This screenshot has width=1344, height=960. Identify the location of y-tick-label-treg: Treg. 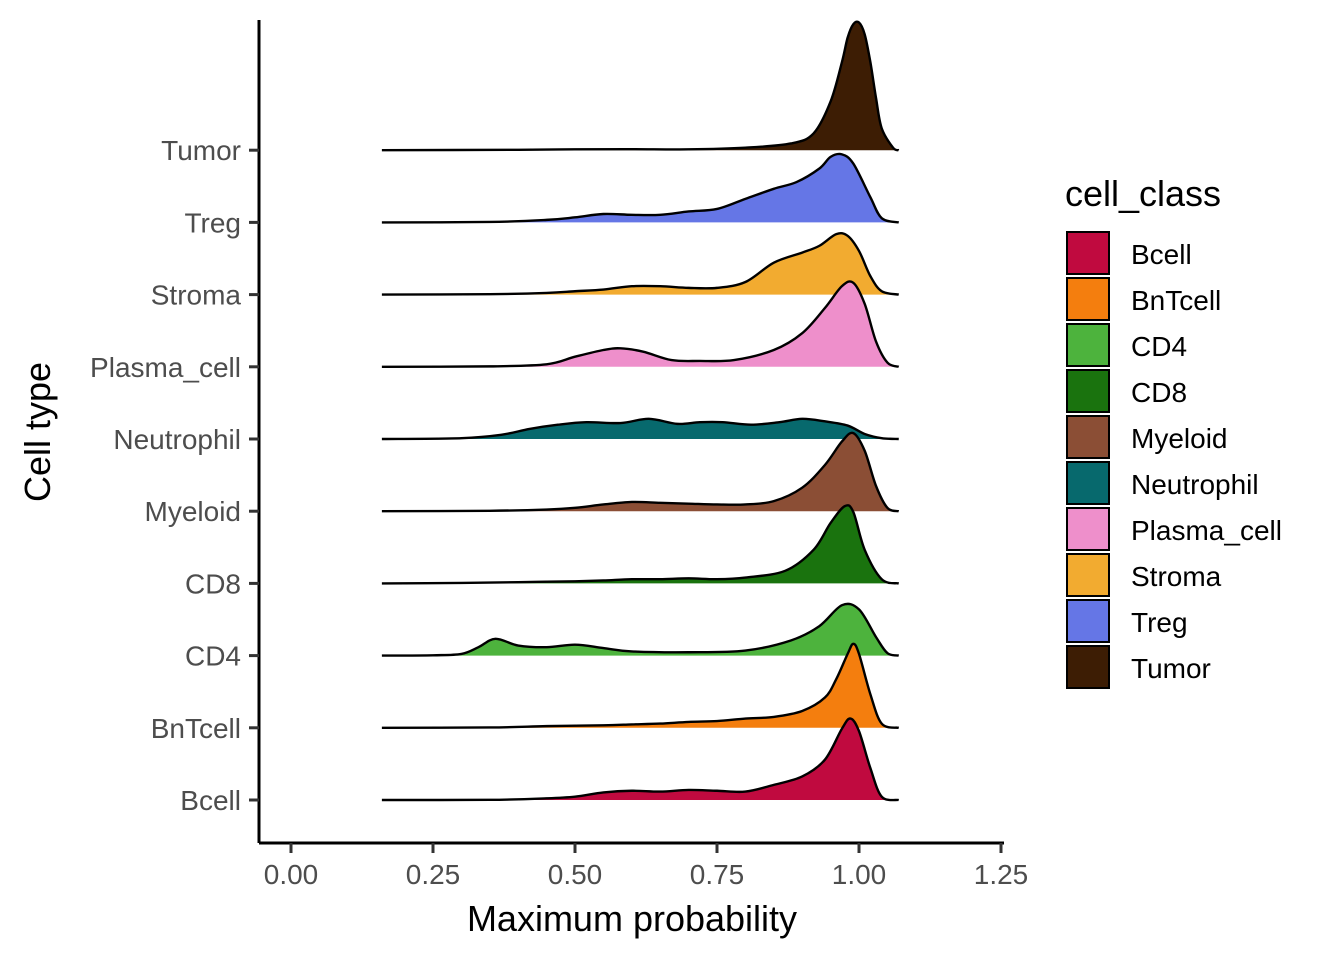
(212, 222).